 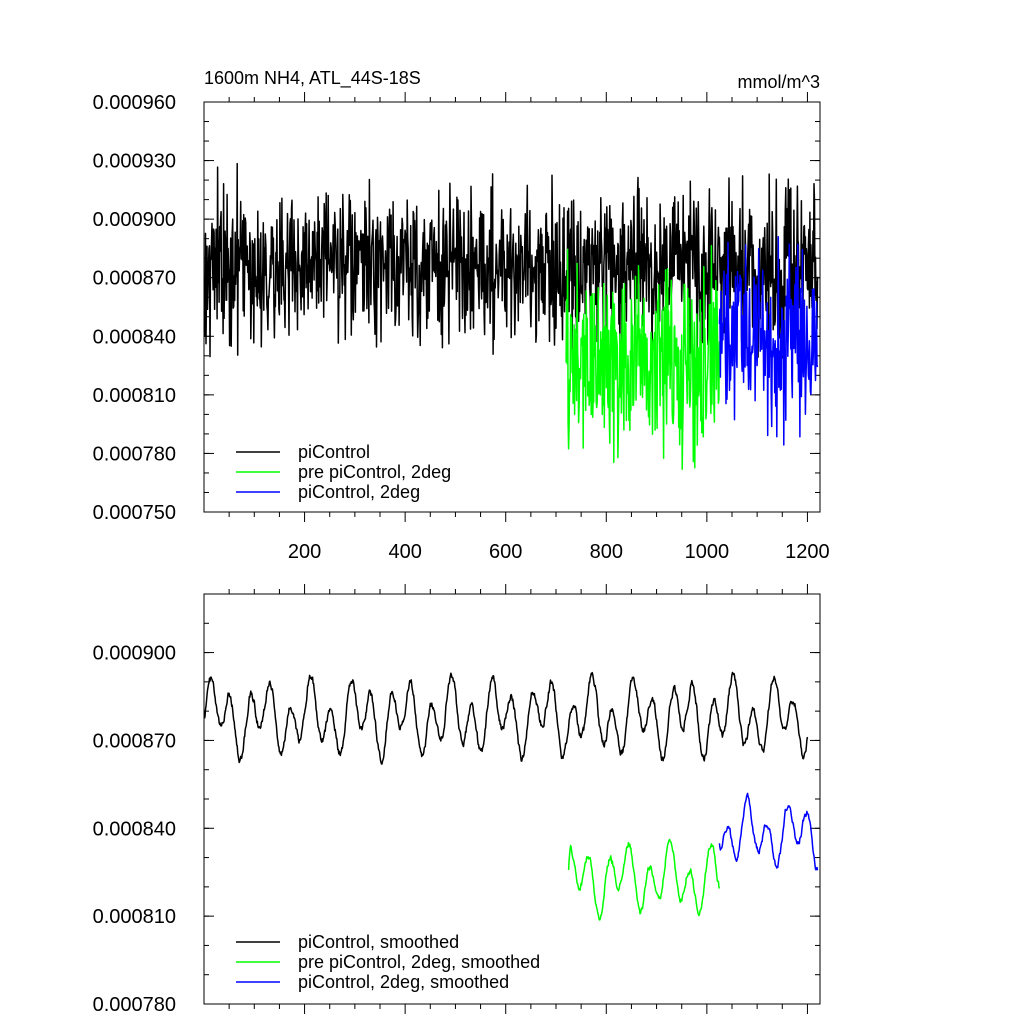 I want to click on series-line-picontrol, so click(x=511, y=262).